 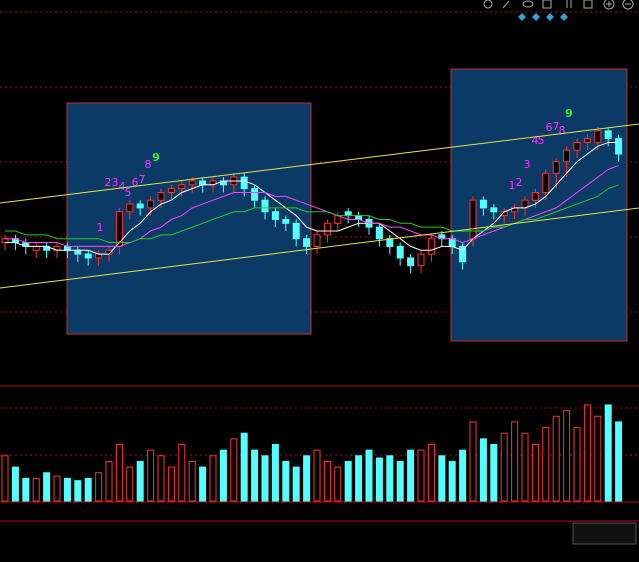 What do you see at coordinates (122, 186) in the screenshot?
I see `sequence-label: 4` at bounding box center [122, 186].